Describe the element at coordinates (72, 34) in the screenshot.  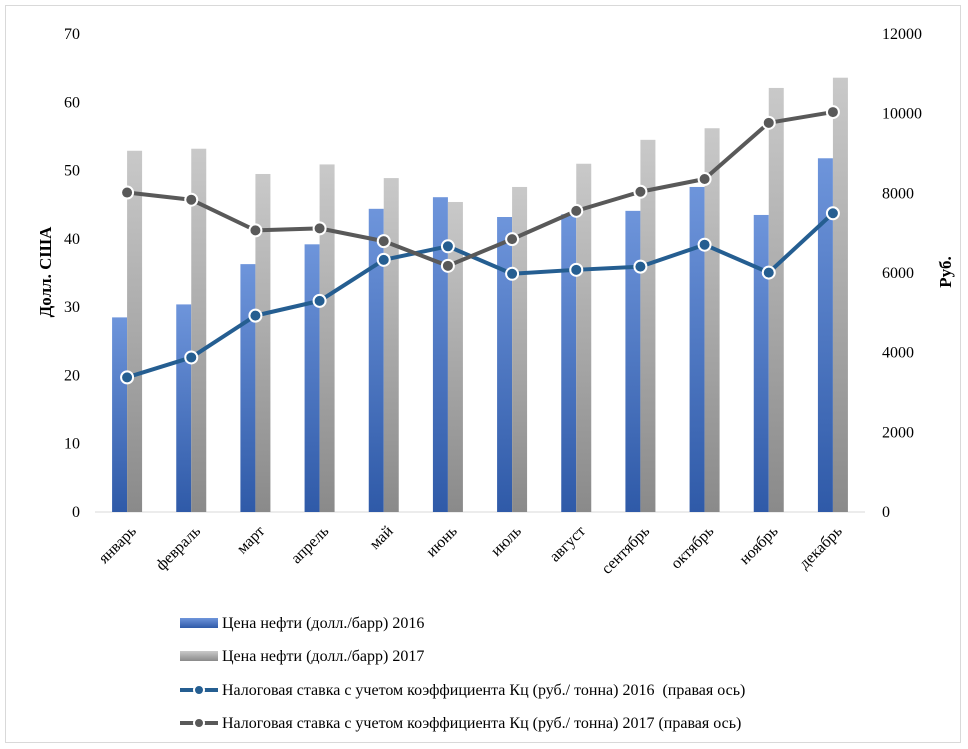
I see `y-tick-label: 70` at that location.